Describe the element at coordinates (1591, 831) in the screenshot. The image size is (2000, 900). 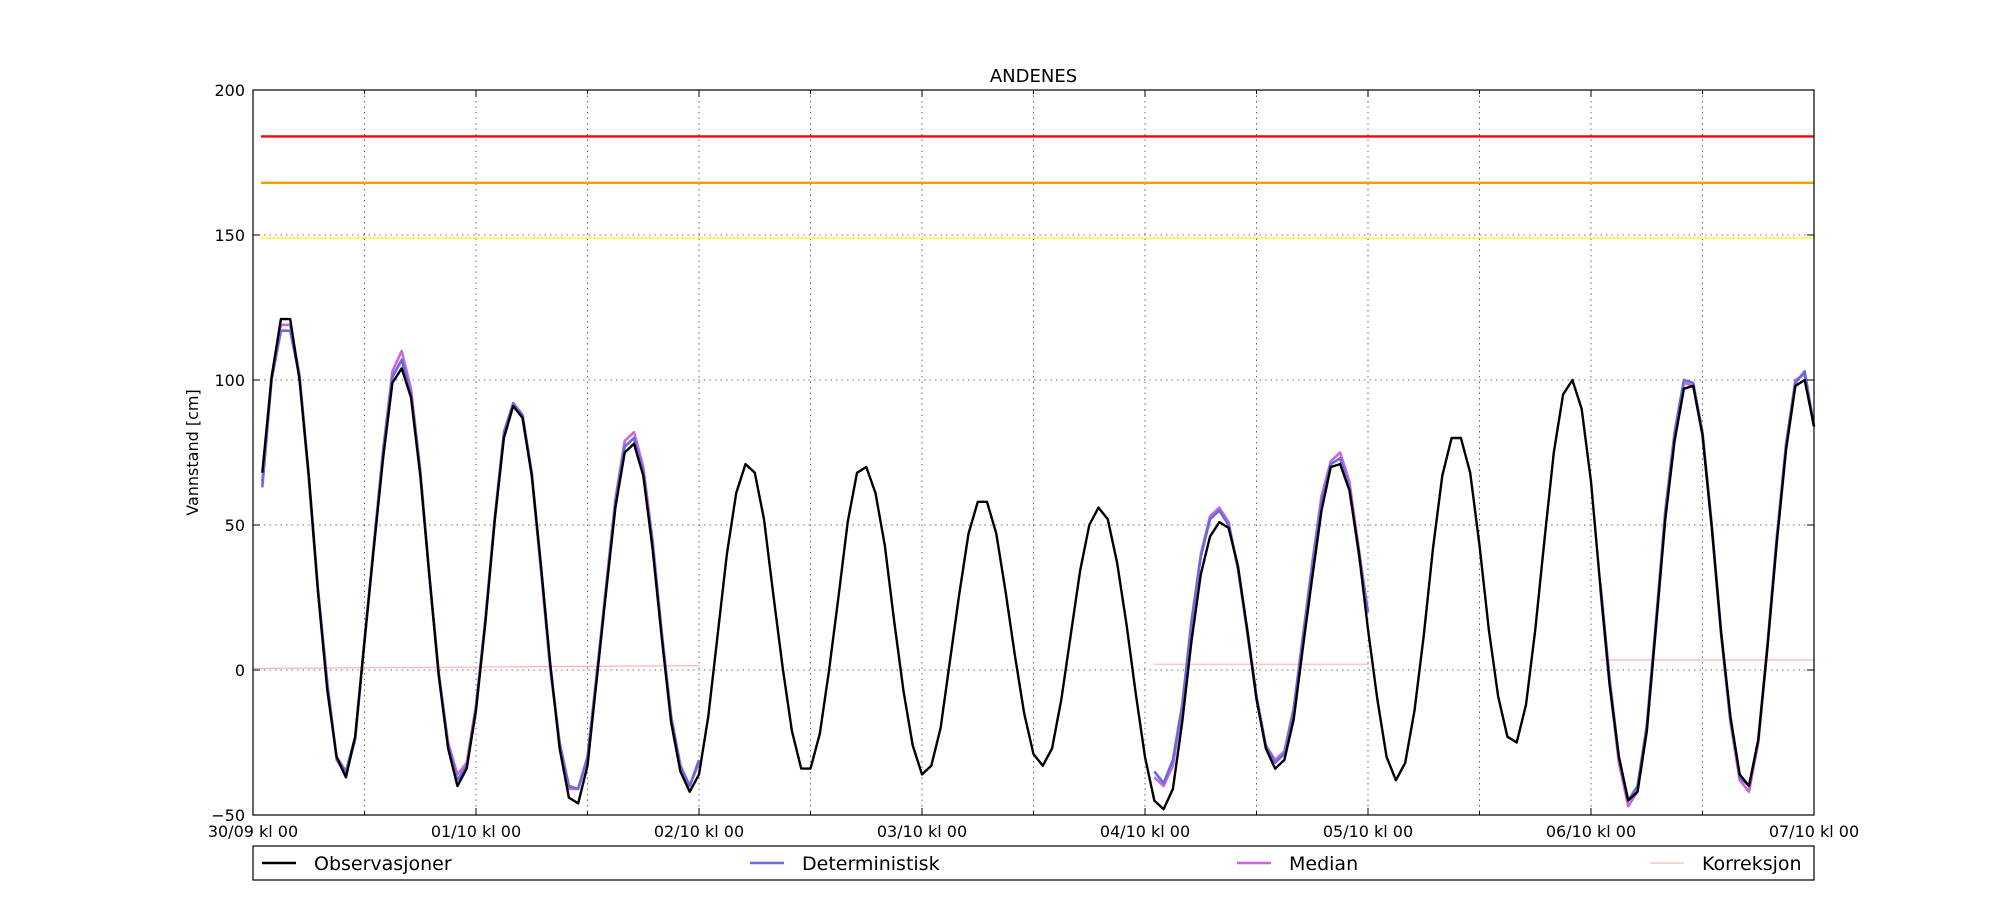
I see `x-tick-label: 06/10 kl 00` at that location.